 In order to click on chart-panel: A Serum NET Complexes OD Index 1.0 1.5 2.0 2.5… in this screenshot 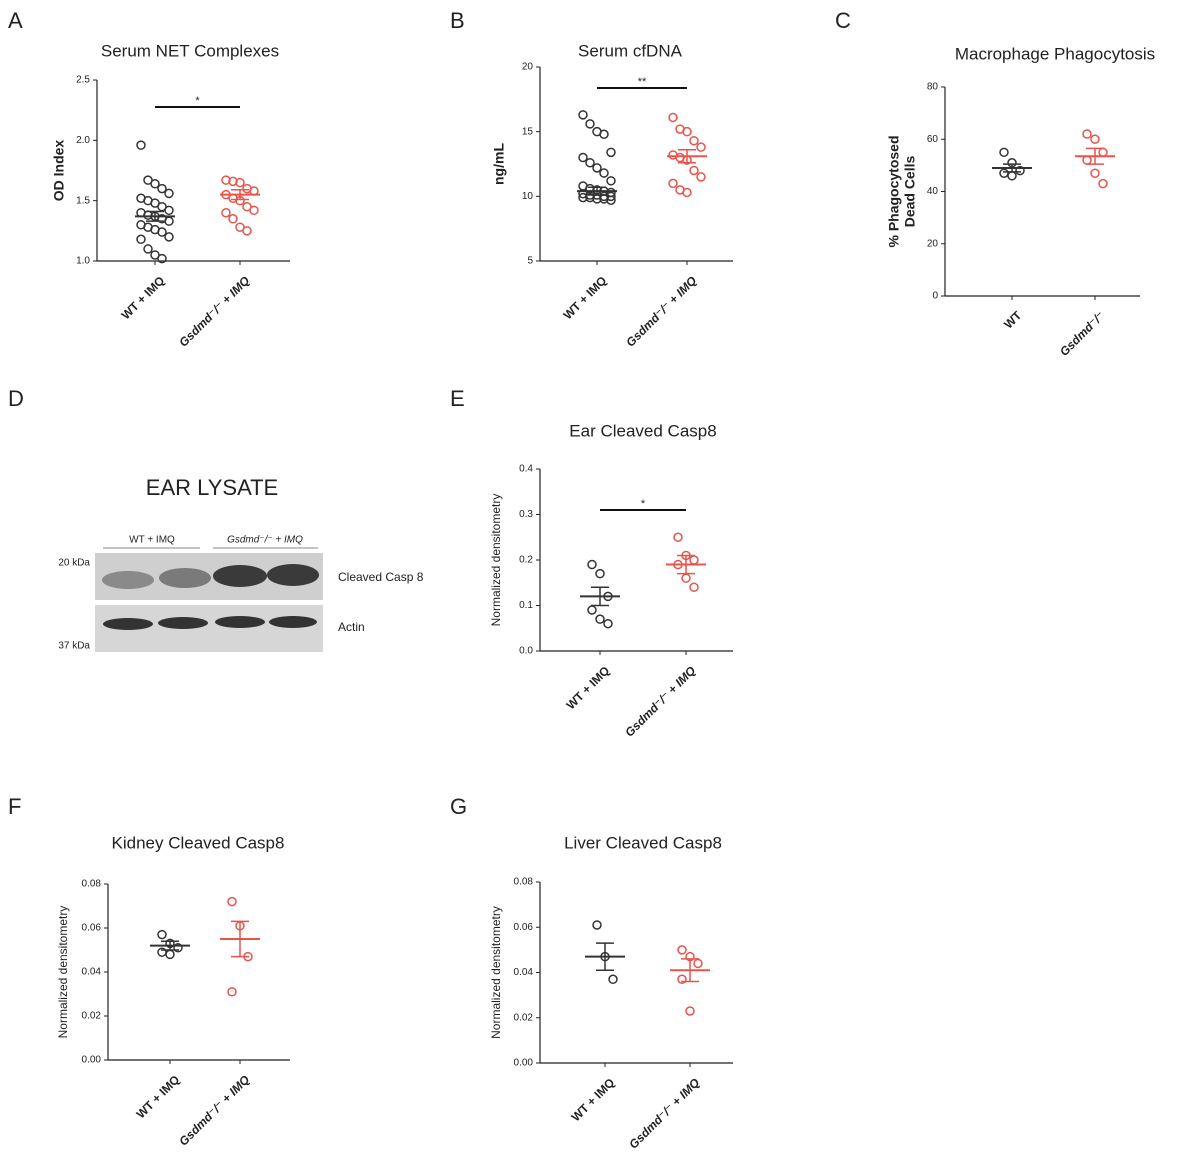, I will do `click(149, 179)`.